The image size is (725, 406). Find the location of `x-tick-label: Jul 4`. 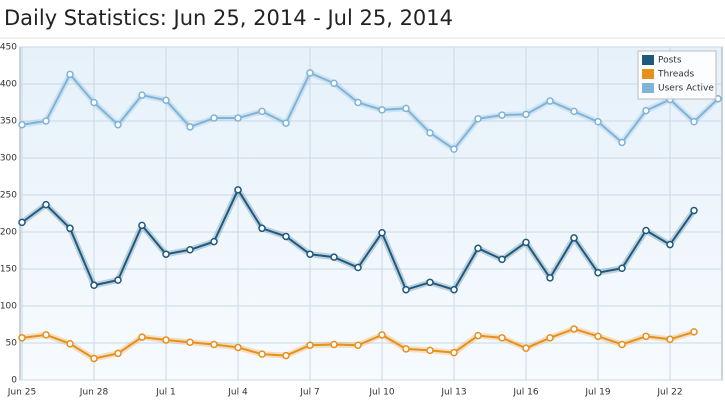

x-tick-label: Jul 4 is located at coordinates (237, 393).